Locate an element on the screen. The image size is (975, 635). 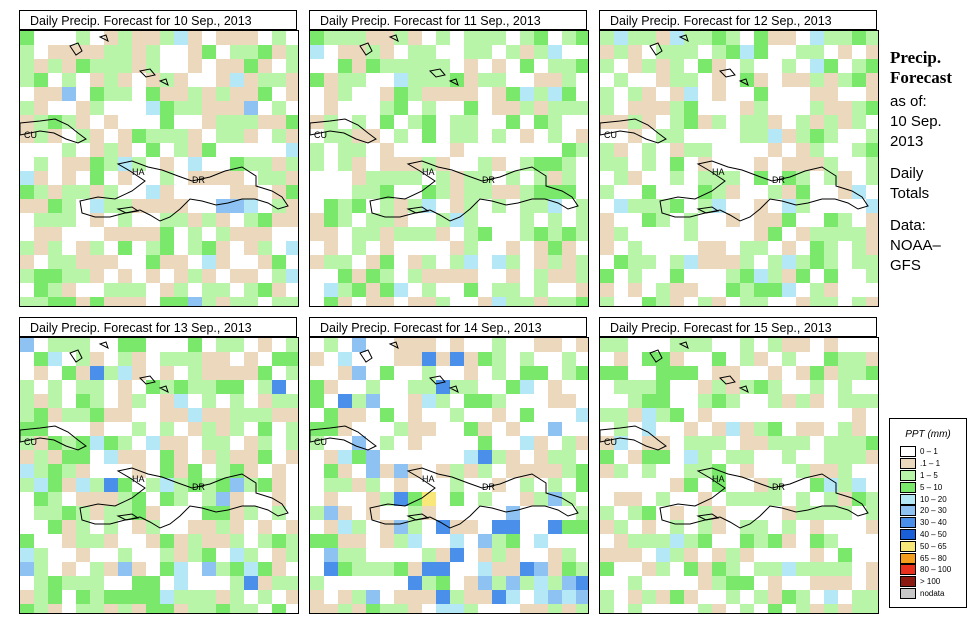
panel-title: Daily Precip. Forecast for 12 Sep., 2013 is located at coordinates (738, 20).